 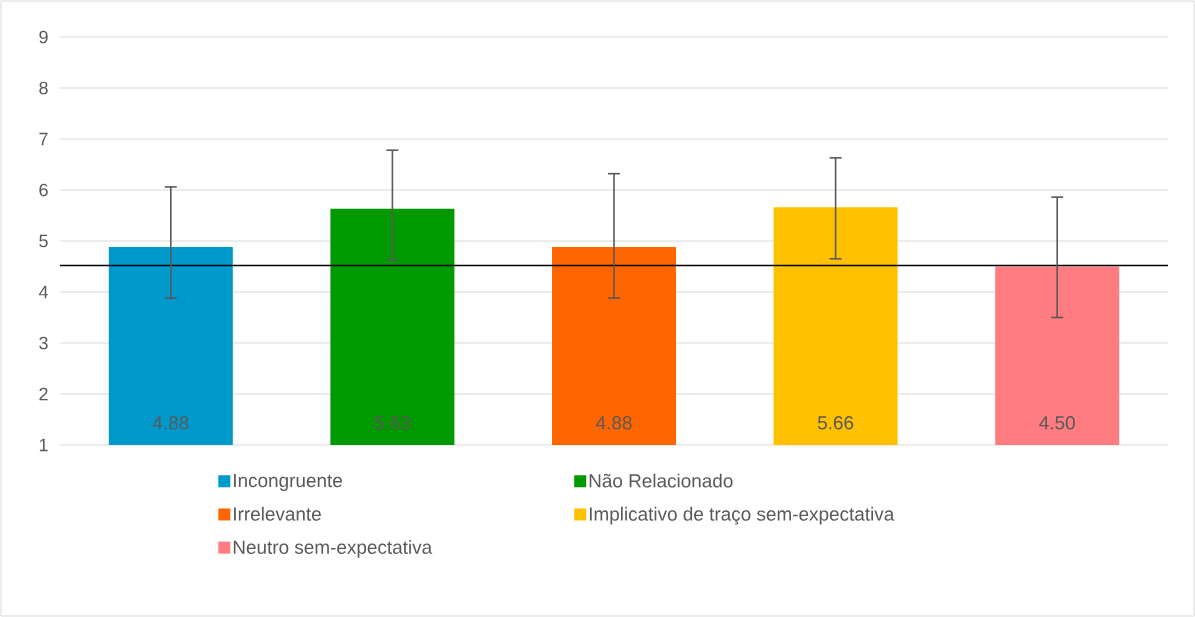 I want to click on legend-label: Neutro sem-expectativa, so click(x=333, y=549).